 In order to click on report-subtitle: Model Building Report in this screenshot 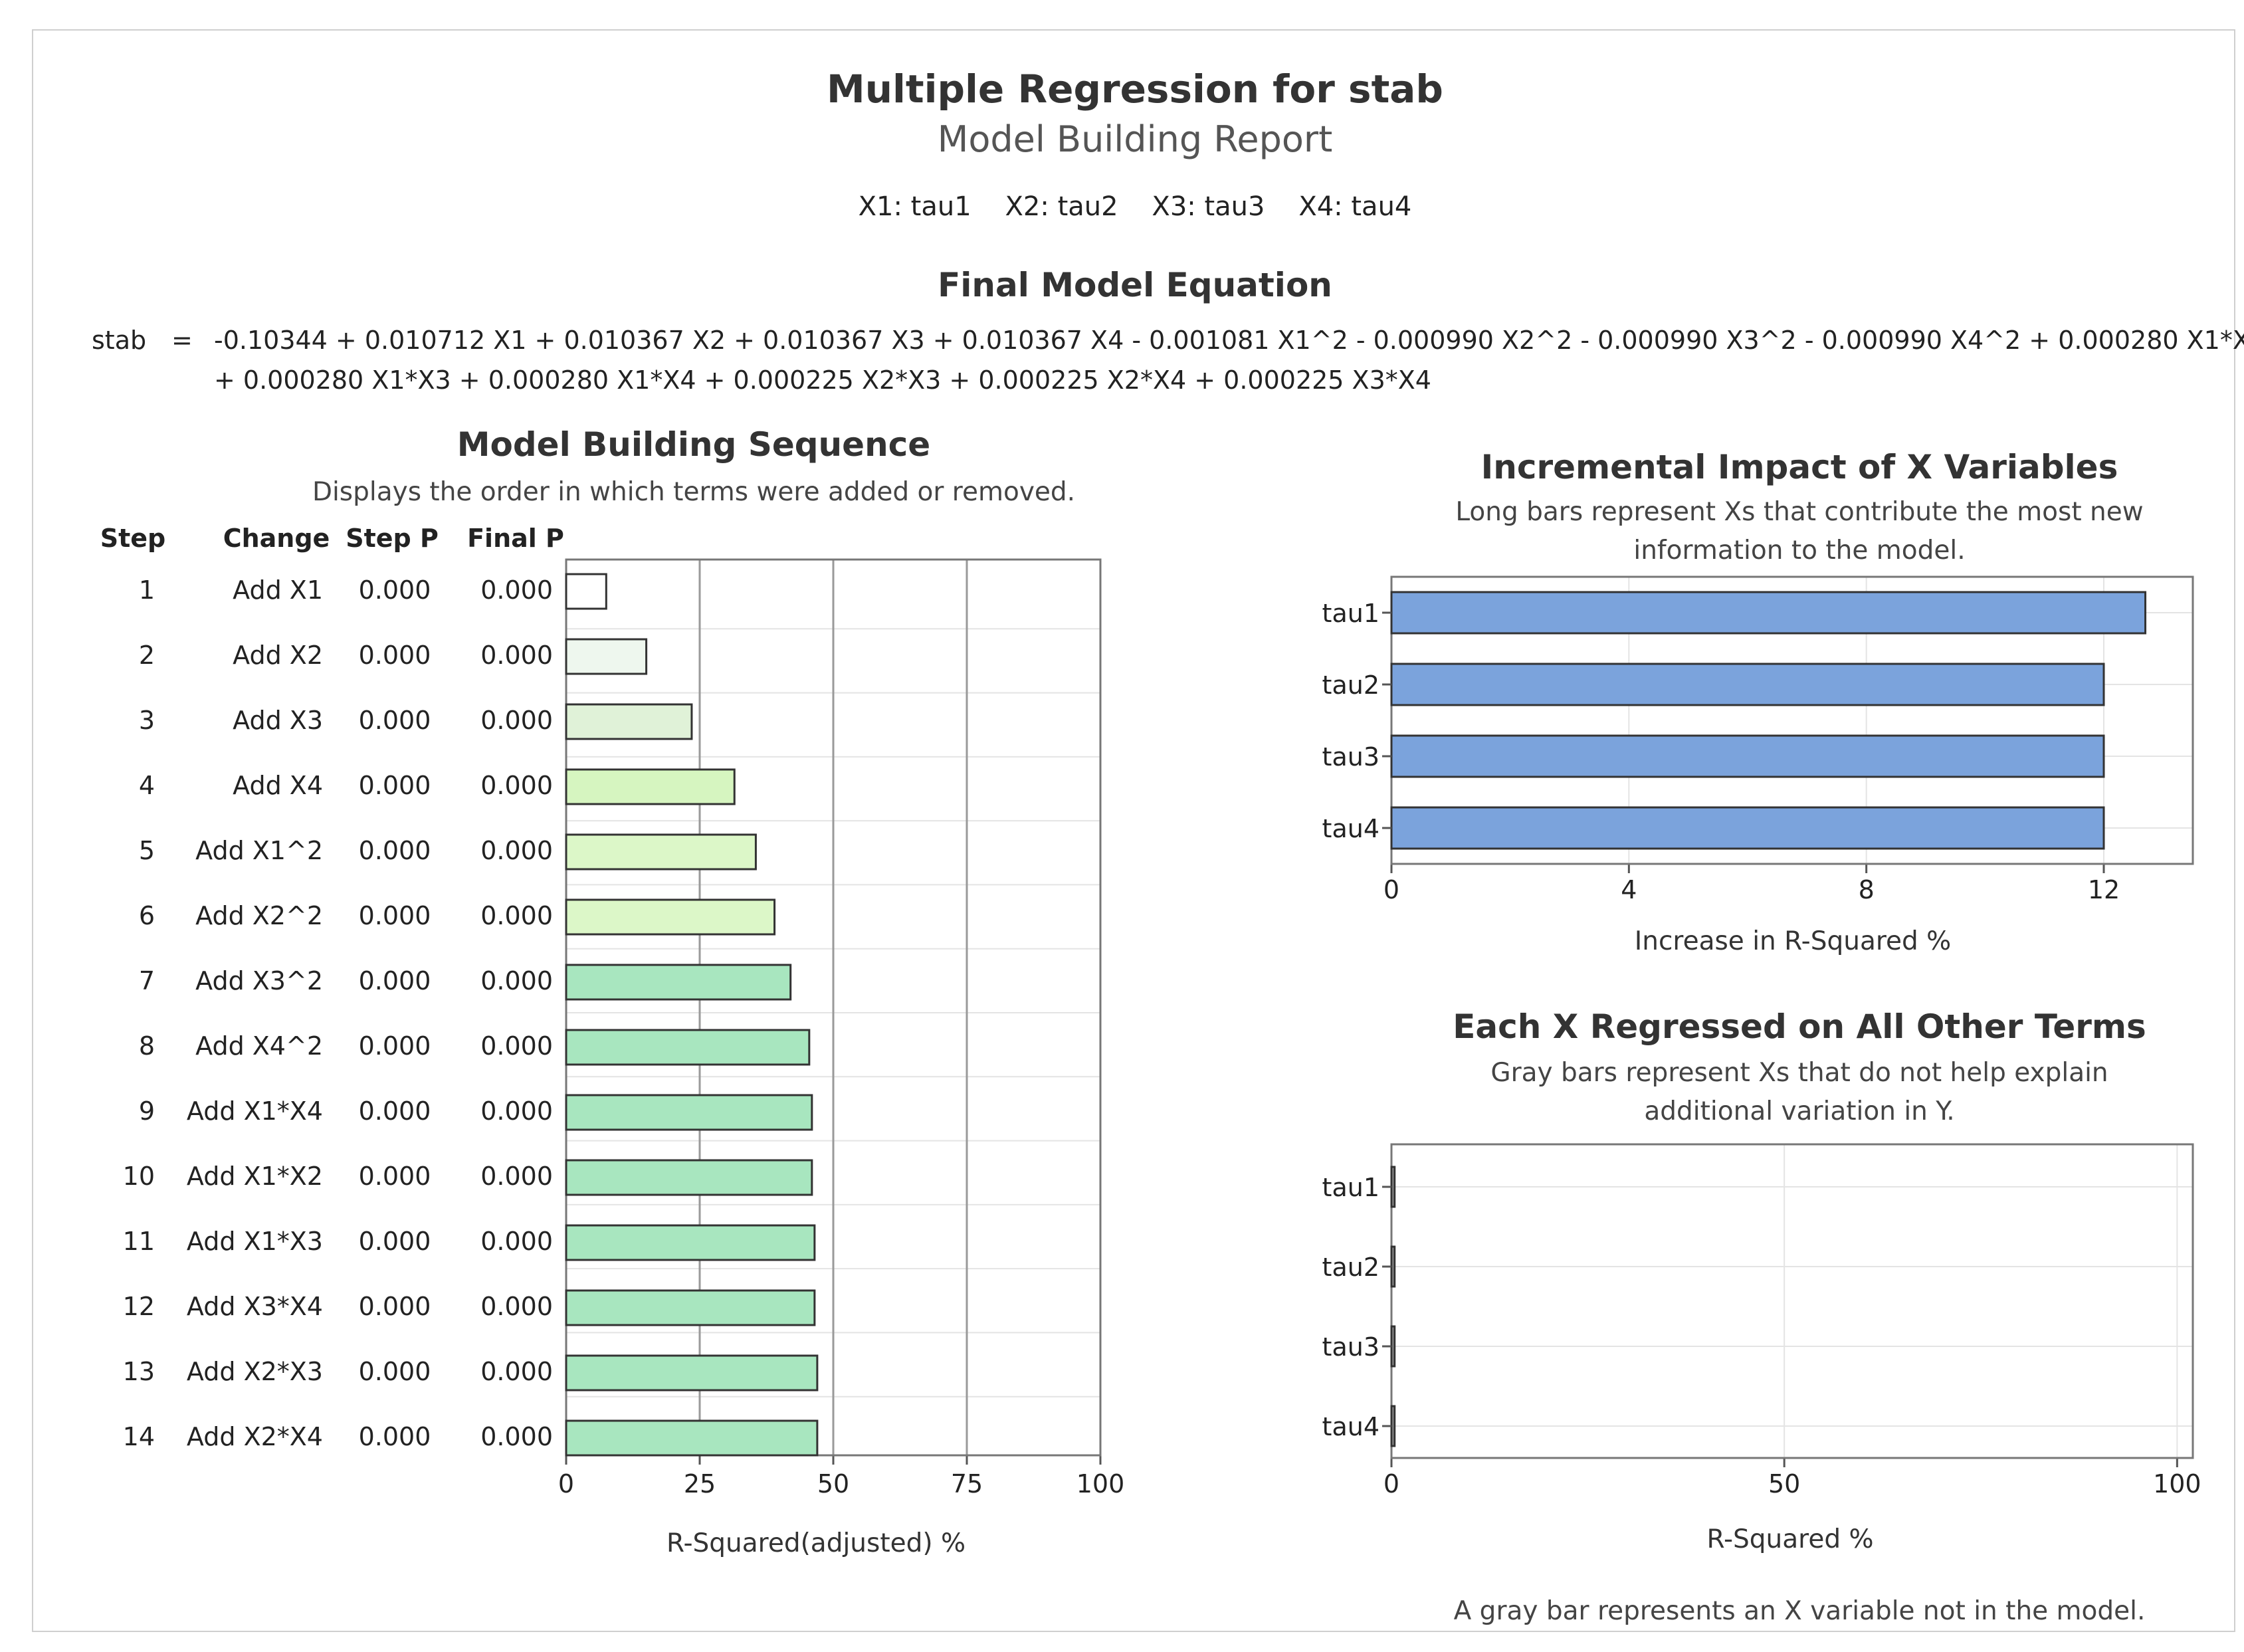, I will do `click(1135, 139)`.